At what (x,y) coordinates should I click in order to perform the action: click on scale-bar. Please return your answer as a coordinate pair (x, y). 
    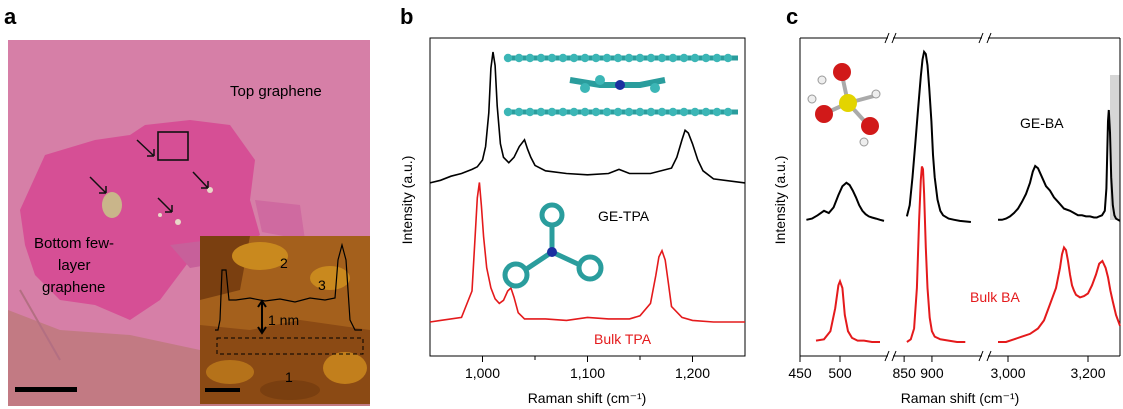
    Looking at the image, I should click on (46, 389).